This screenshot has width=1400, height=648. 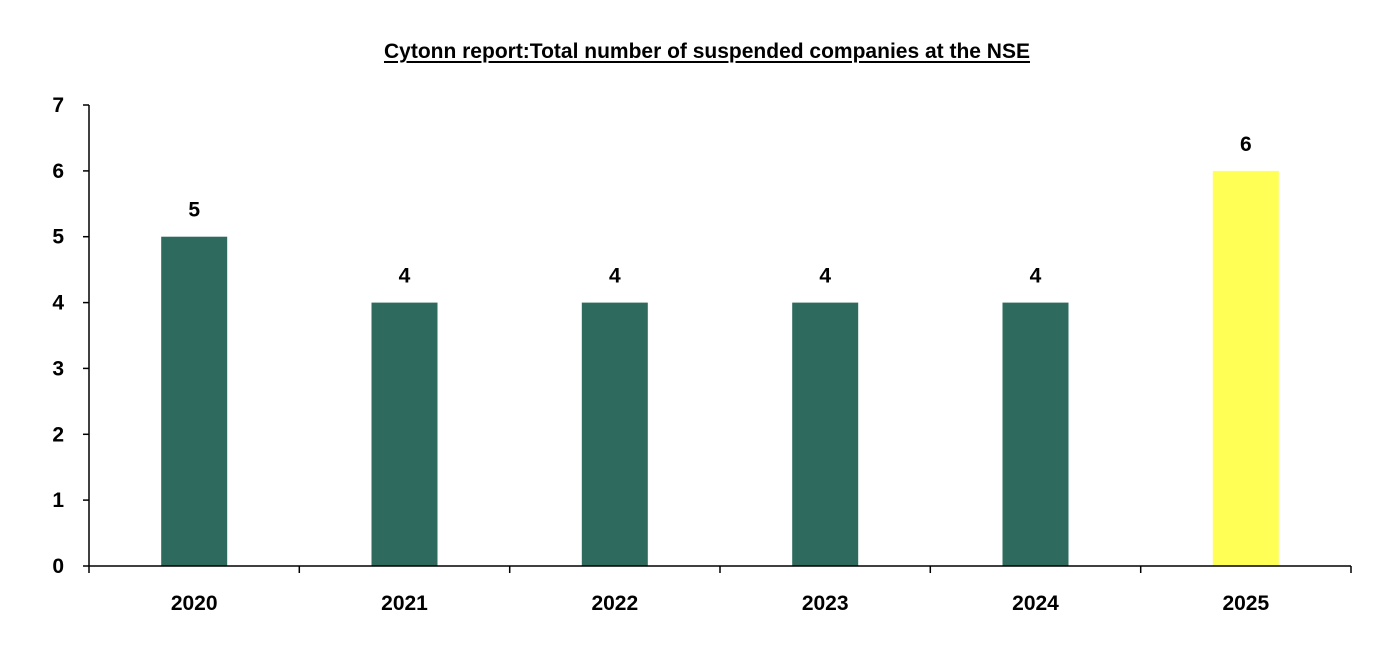 What do you see at coordinates (404, 434) in the screenshot?
I see `bar-2021` at bounding box center [404, 434].